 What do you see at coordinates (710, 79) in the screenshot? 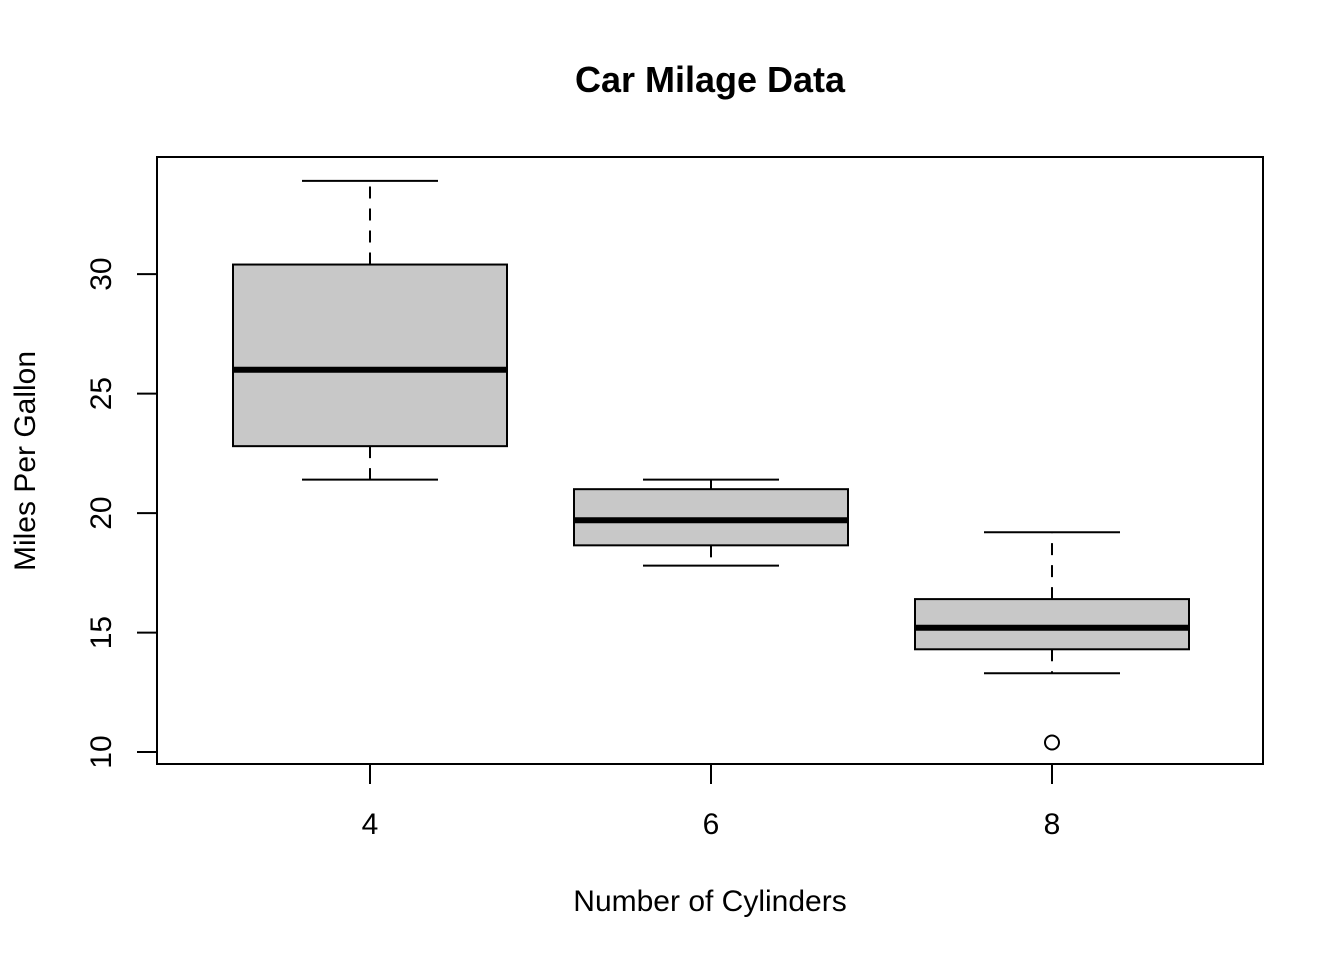
I see `chart-title: Car Milage Data` at bounding box center [710, 79].